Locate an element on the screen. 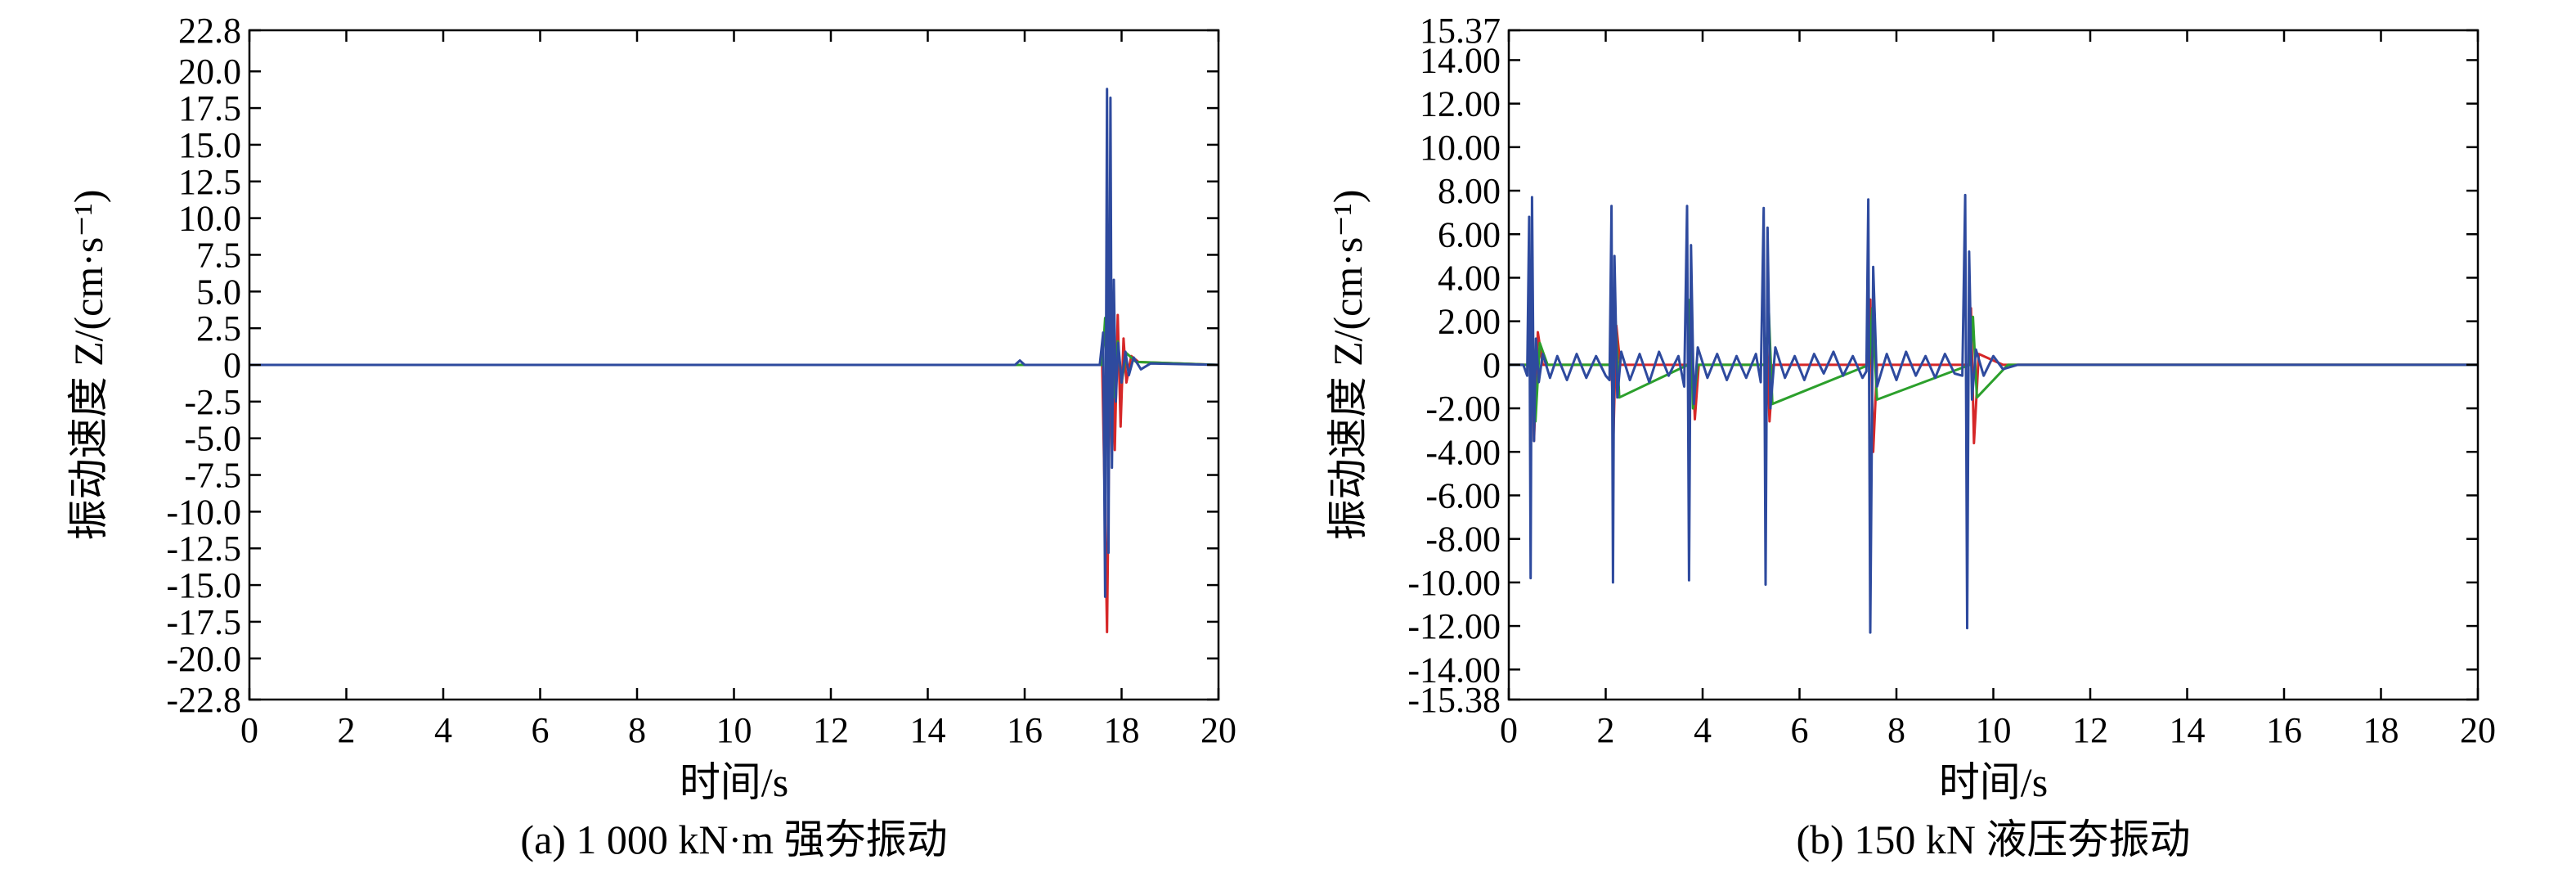 The height and width of the screenshot is (873, 2576). y-tick-label: 14.00 is located at coordinates (1460, 60).